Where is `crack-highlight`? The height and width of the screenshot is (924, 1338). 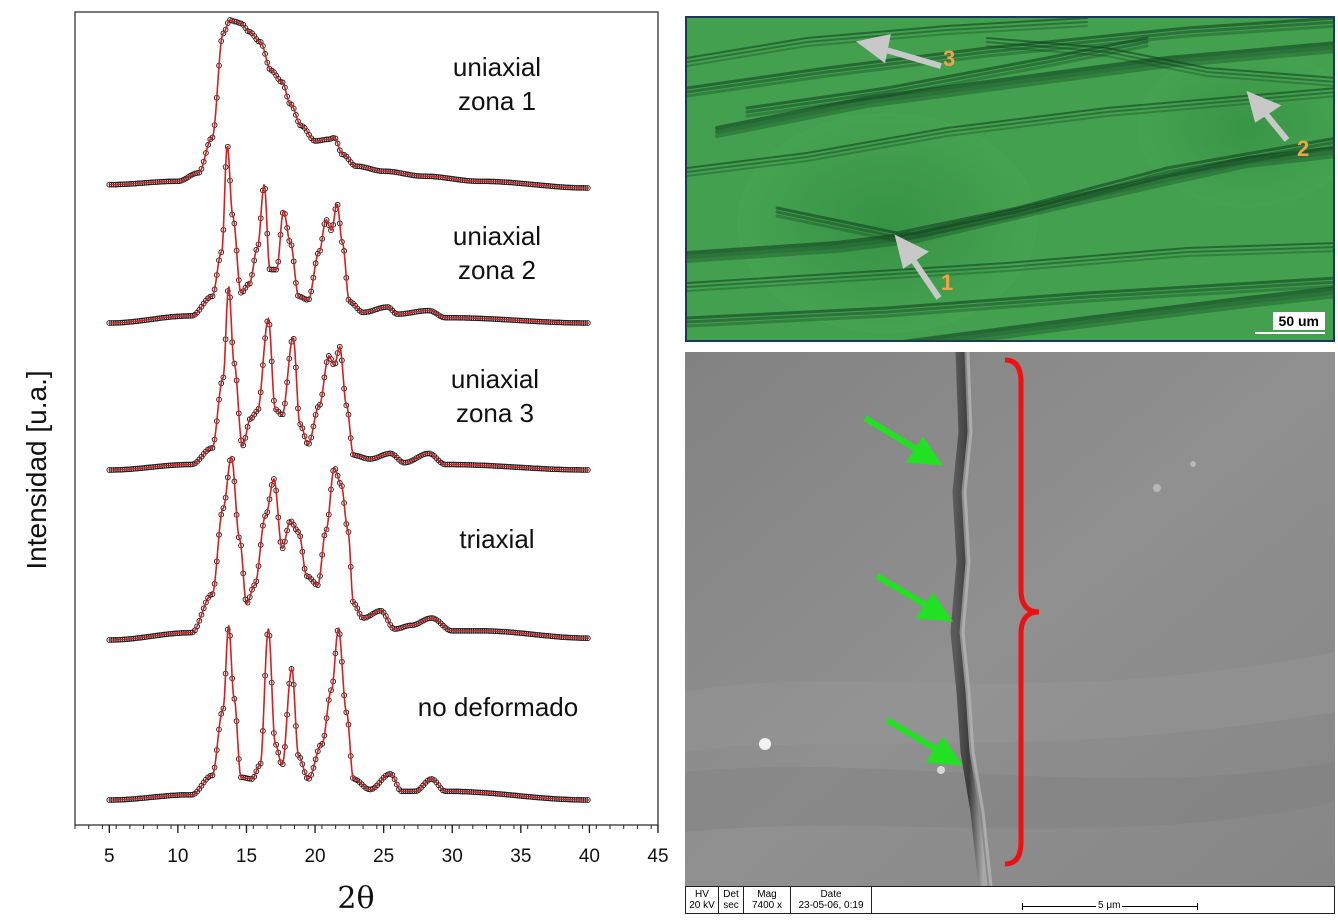
crack-highlight is located at coordinates (977, 619).